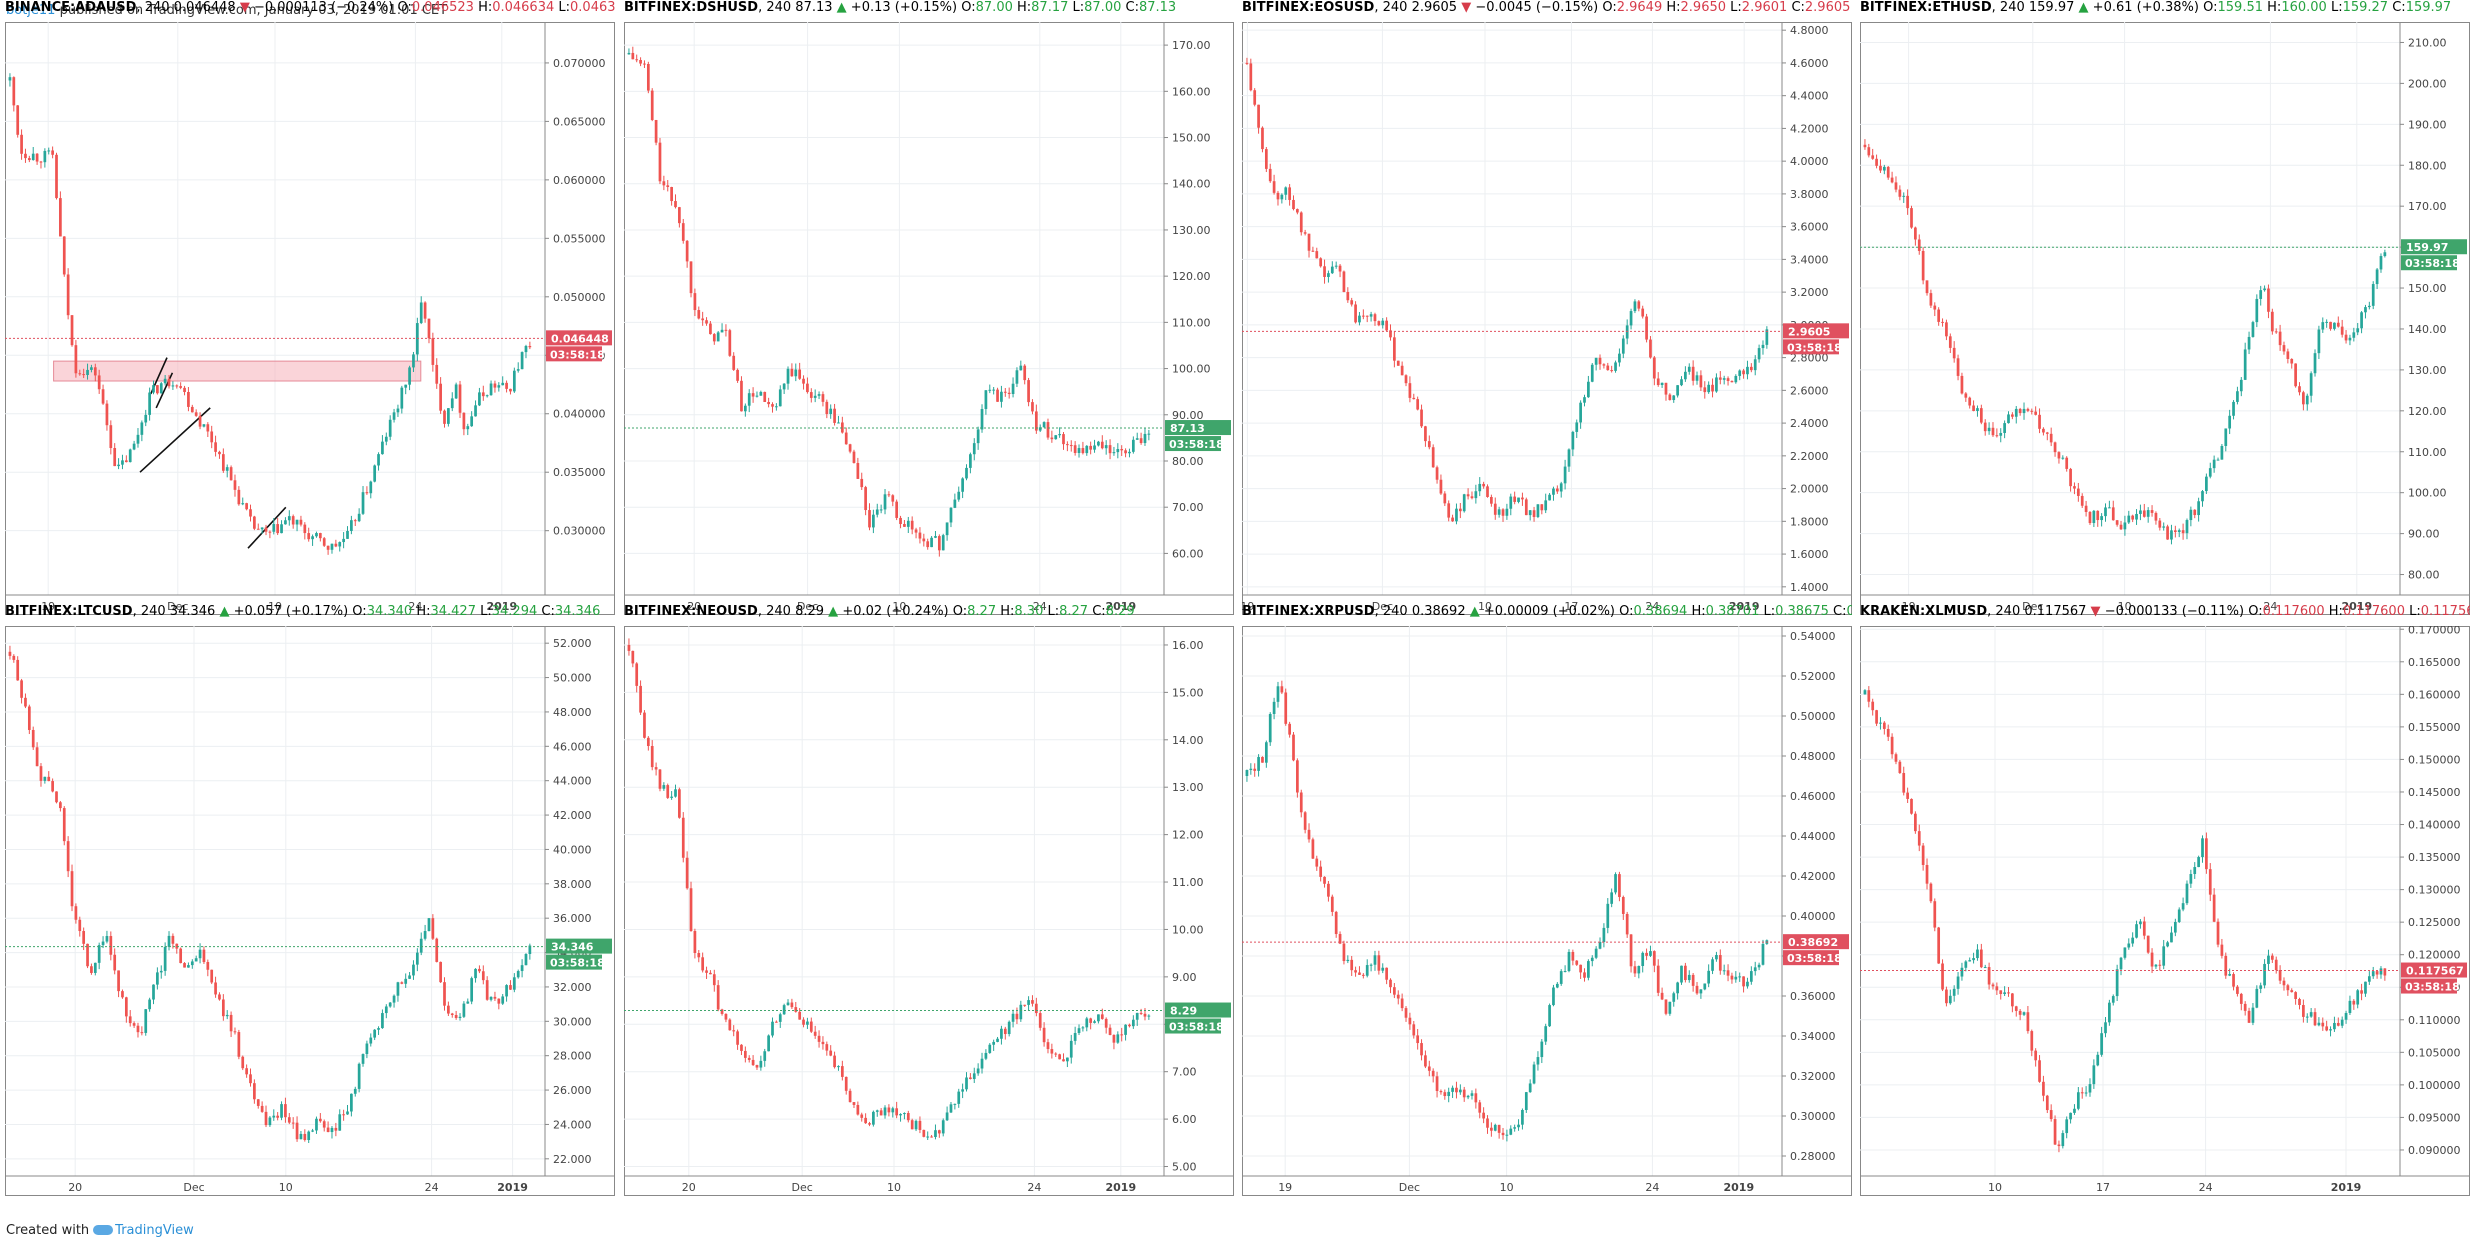 This screenshot has width=2477, height=1249. I want to click on ohlc-key: H:, so click(2274, 7).